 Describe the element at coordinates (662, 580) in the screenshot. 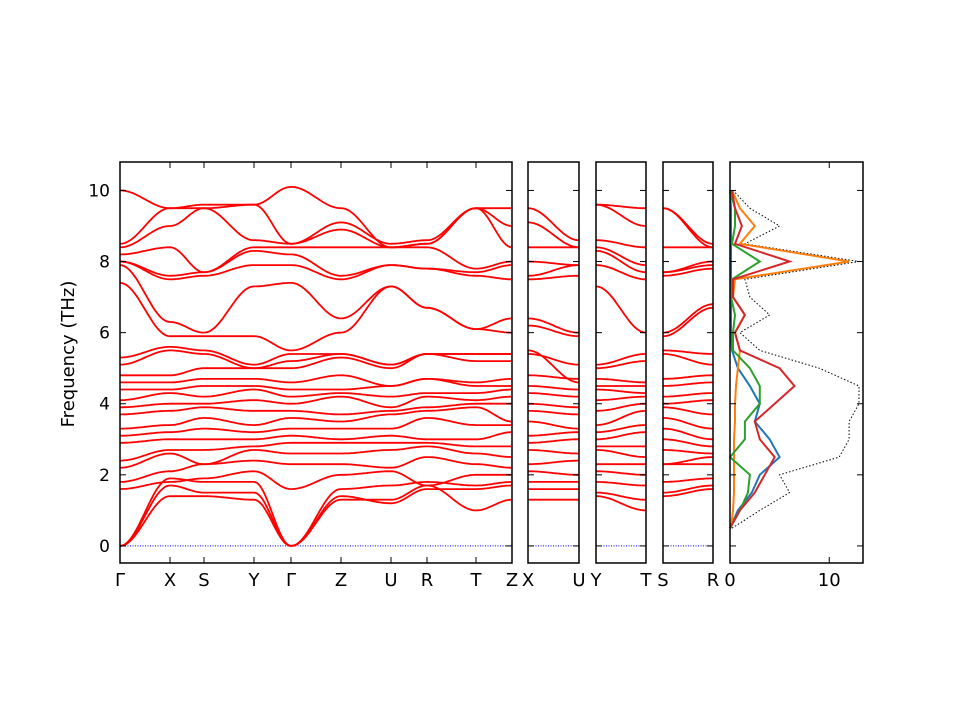

I see `x-tick-label: S` at that location.